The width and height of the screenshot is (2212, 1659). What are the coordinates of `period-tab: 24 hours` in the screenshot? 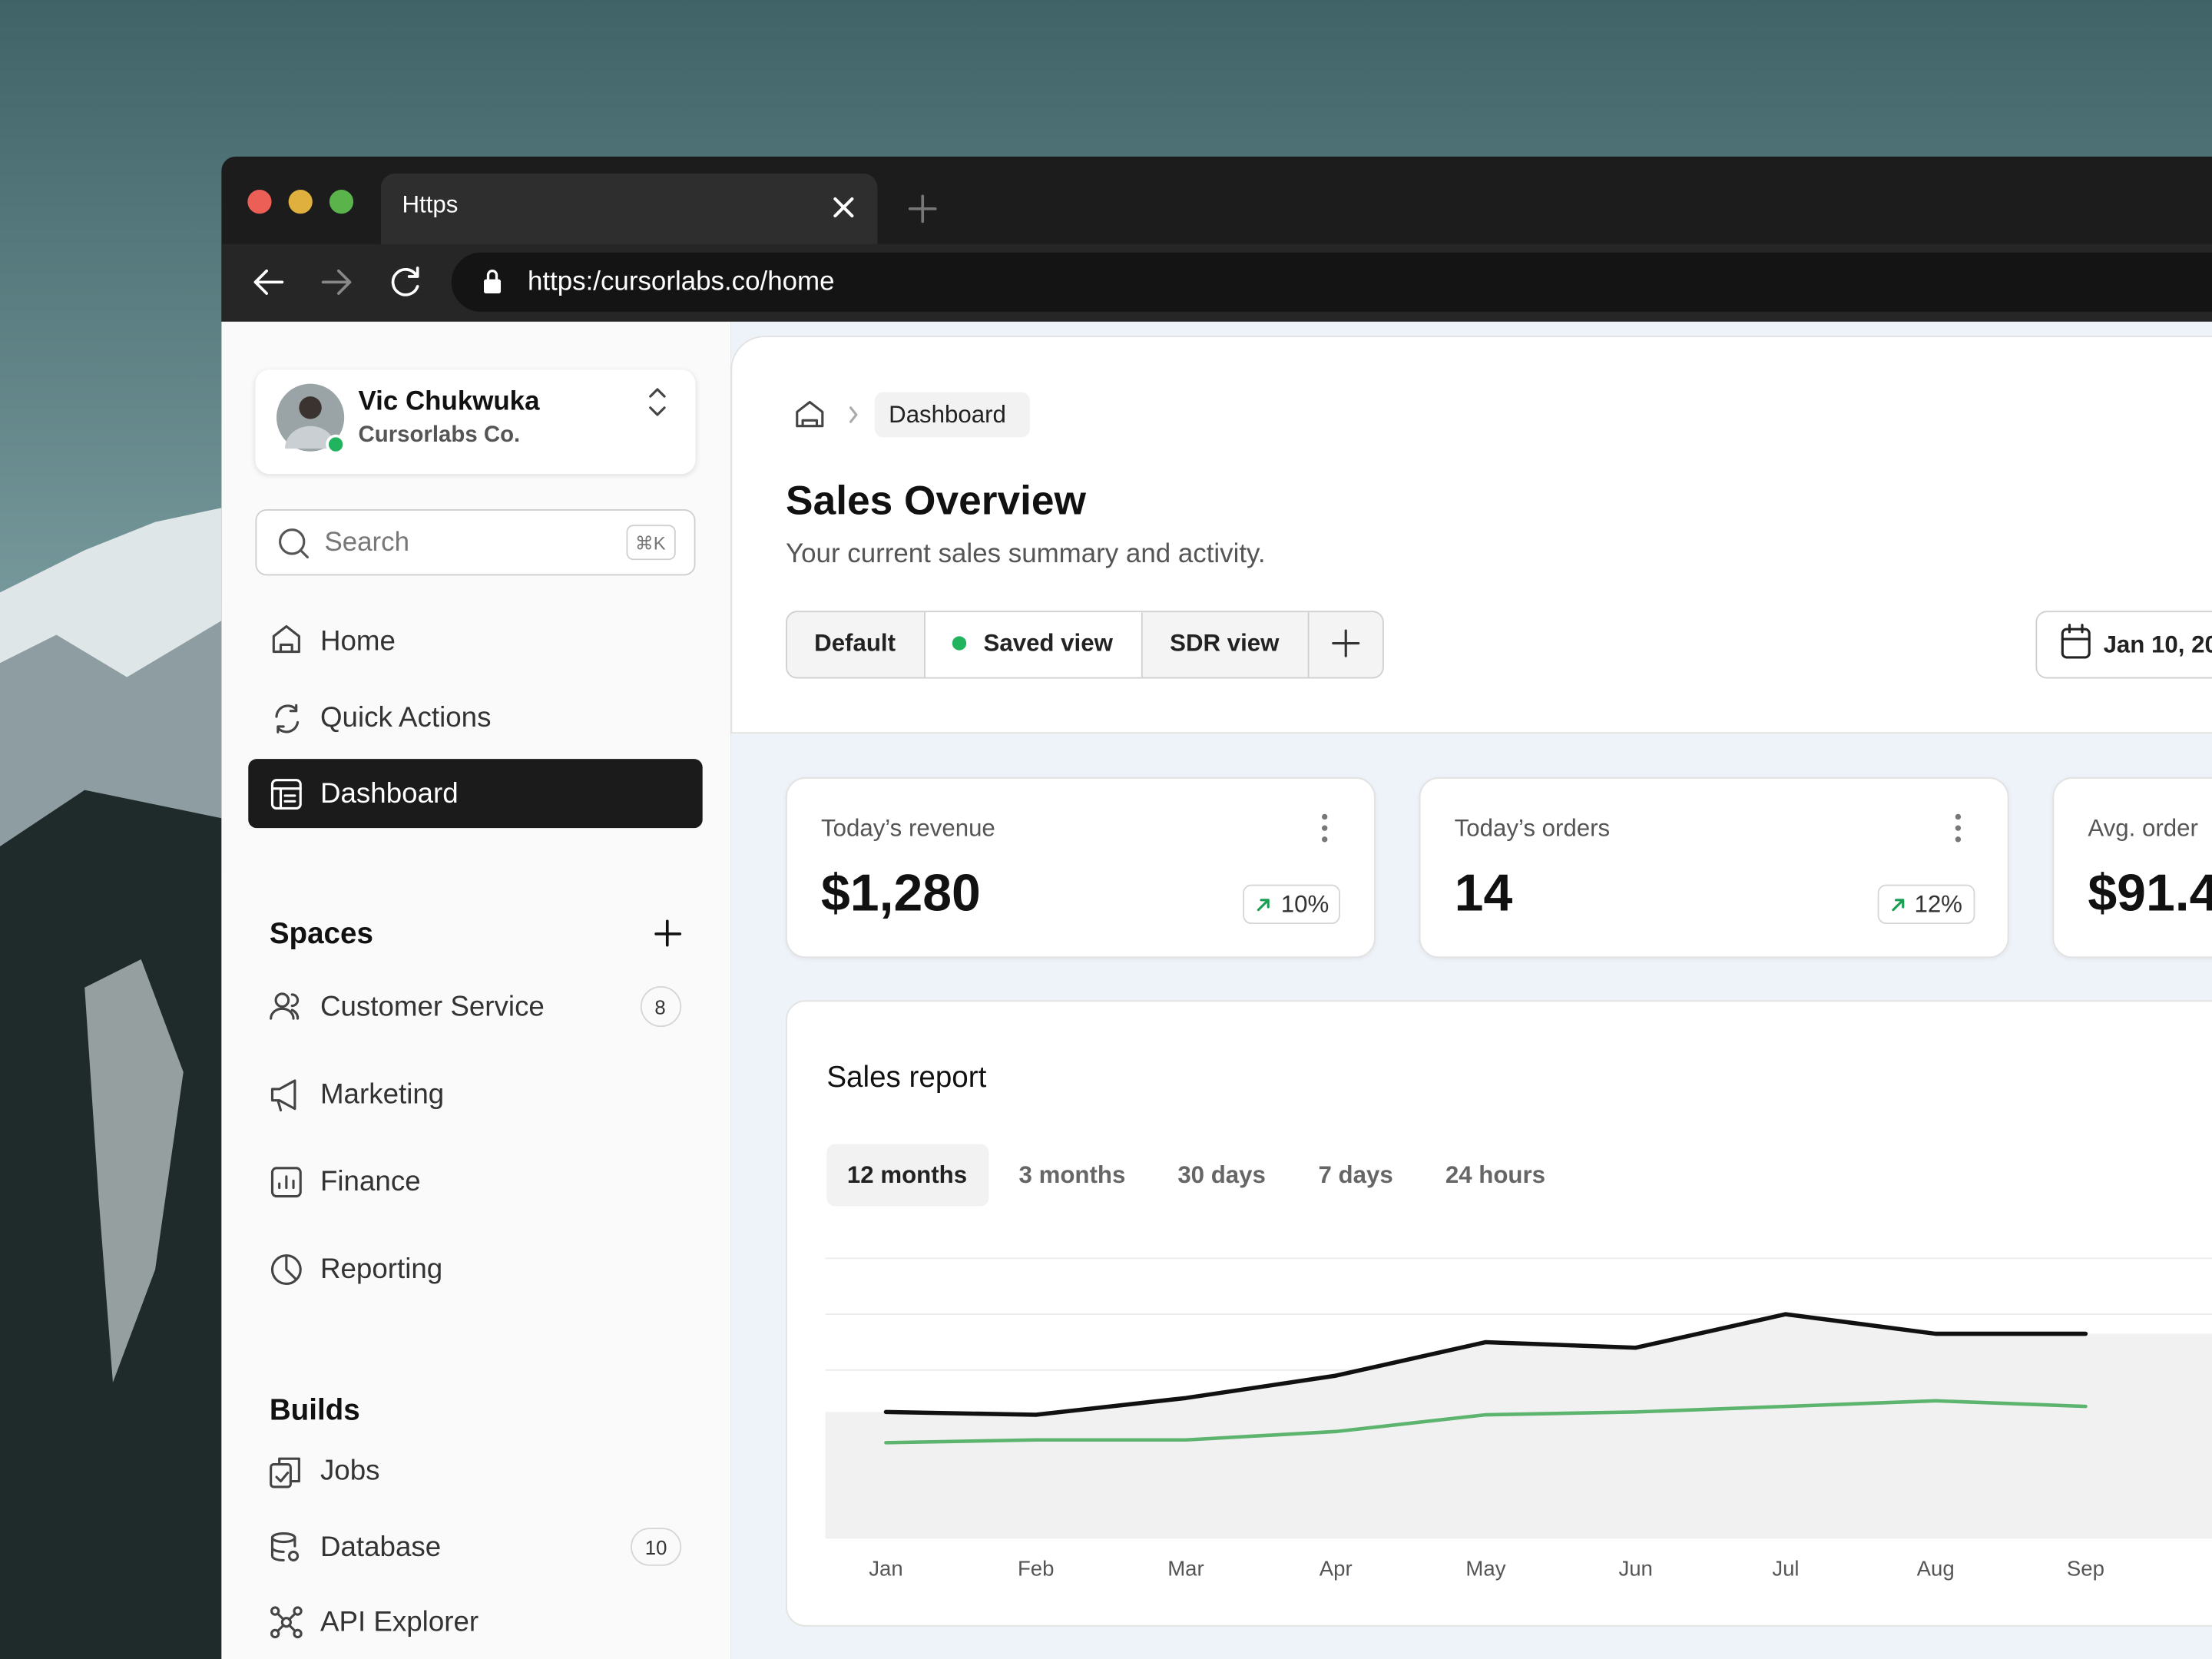 It's located at (1495, 1175).